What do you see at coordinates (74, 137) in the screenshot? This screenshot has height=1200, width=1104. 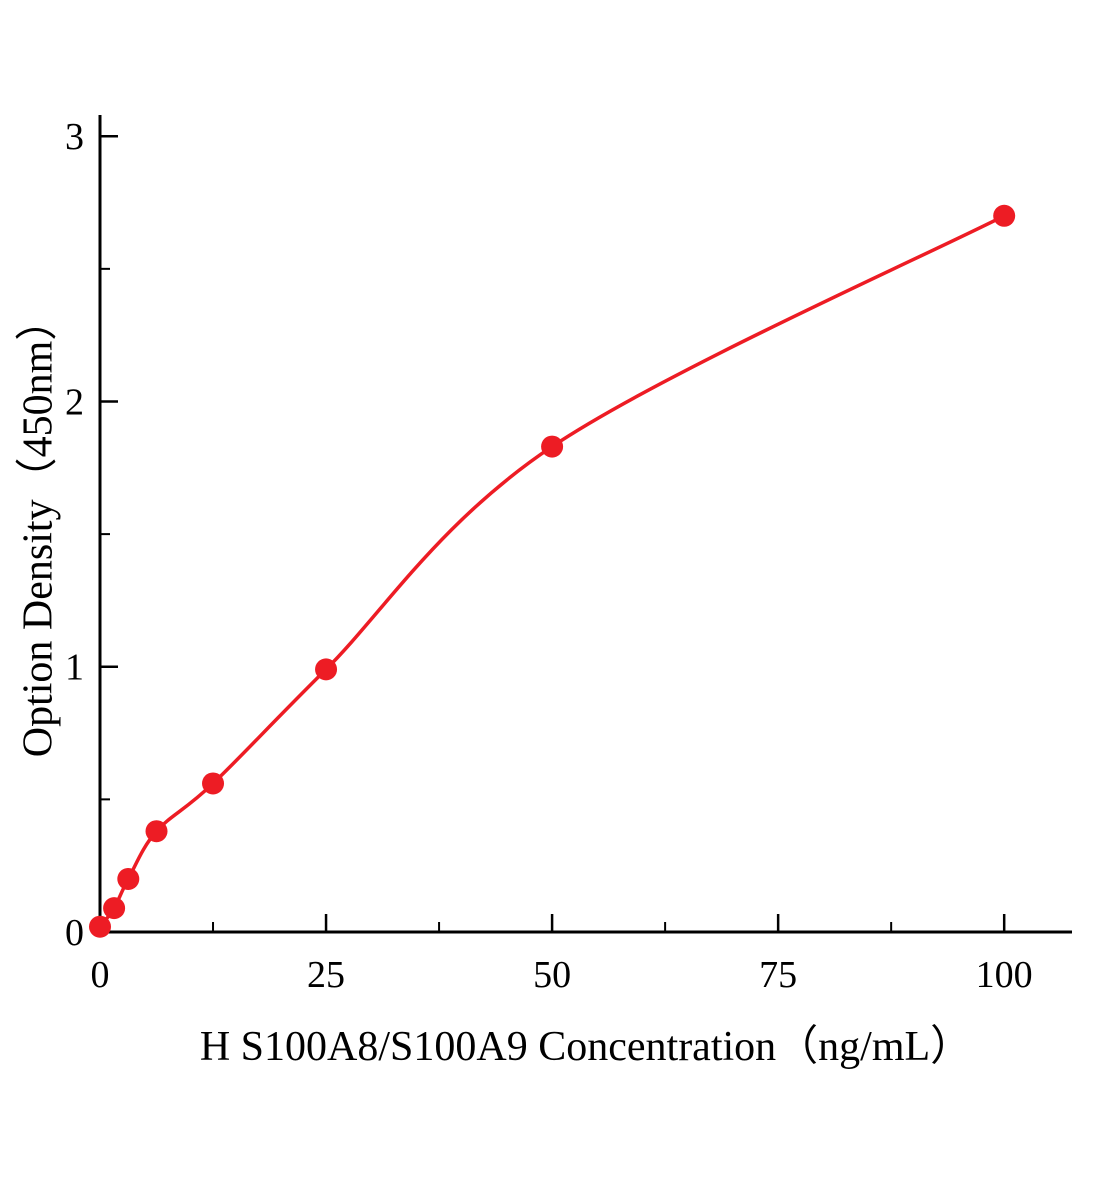 I see `y-tick-label: 3` at bounding box center [74, 137].